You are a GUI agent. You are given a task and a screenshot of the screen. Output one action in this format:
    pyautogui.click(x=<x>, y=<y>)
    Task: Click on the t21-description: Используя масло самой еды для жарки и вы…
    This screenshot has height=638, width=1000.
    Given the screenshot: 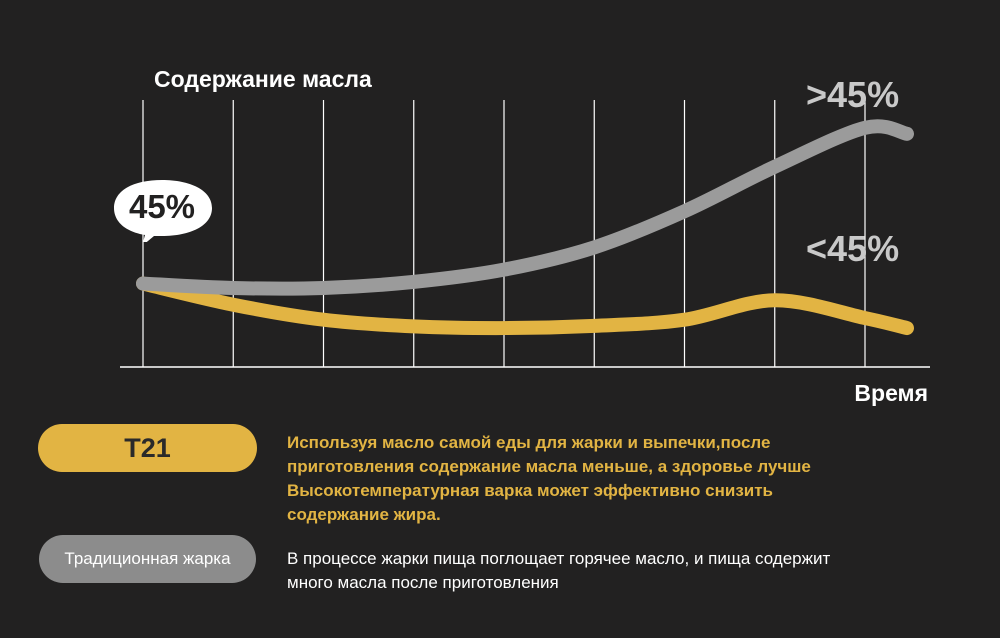 What is the action you would take?
    pyautogui.click(x=627, y=479)
    